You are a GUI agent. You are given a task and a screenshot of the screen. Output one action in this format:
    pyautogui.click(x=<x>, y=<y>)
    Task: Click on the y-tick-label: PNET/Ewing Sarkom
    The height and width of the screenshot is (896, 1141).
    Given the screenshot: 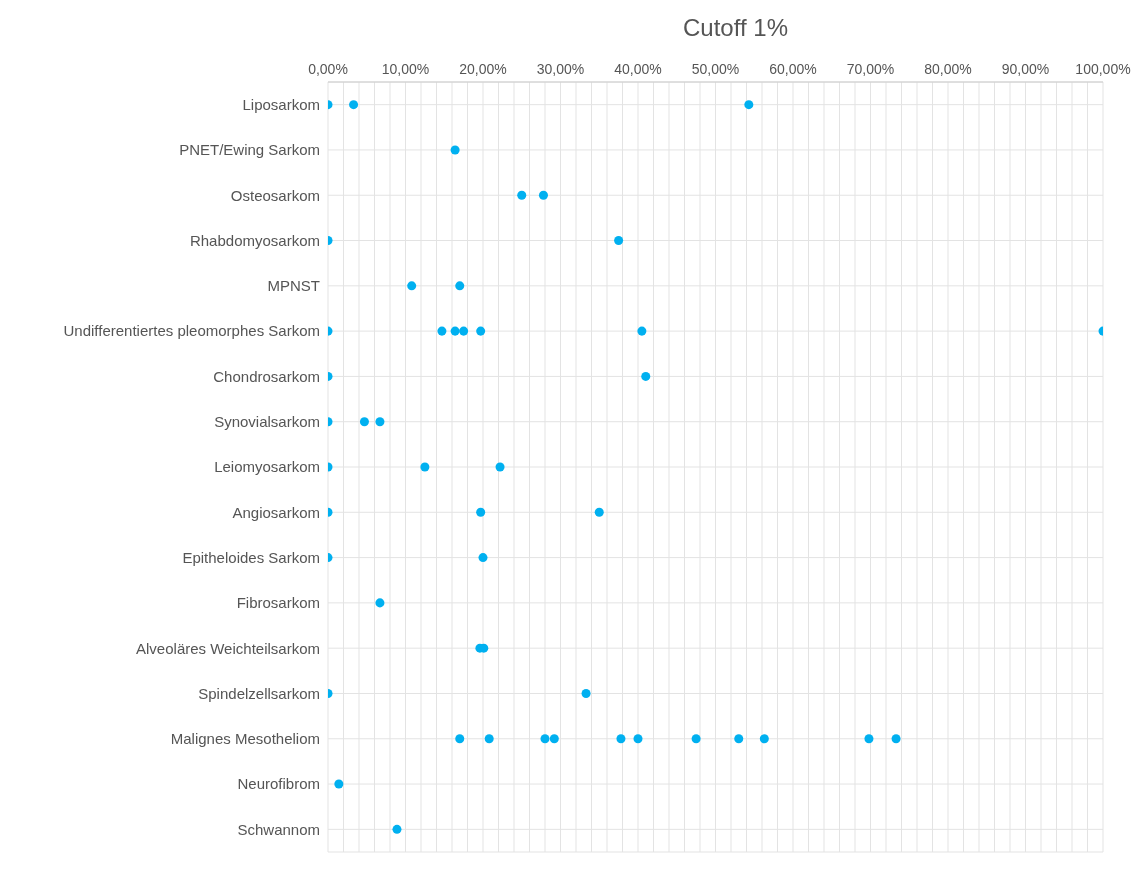 What is the action you would take?
    pyautogui.click(x=249, y=150)
    